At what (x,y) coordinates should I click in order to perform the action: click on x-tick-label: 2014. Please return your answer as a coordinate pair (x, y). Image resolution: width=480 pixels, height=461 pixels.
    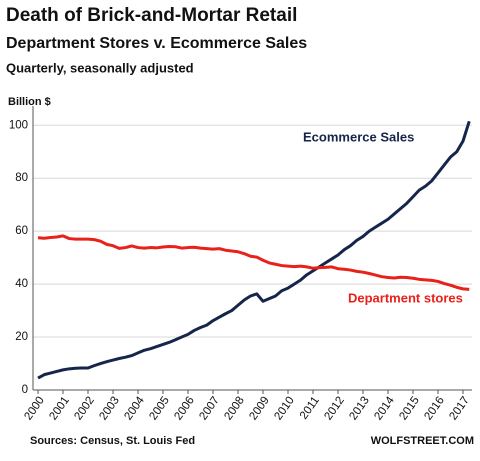
    Looking at the image, I should click on (384, 408).